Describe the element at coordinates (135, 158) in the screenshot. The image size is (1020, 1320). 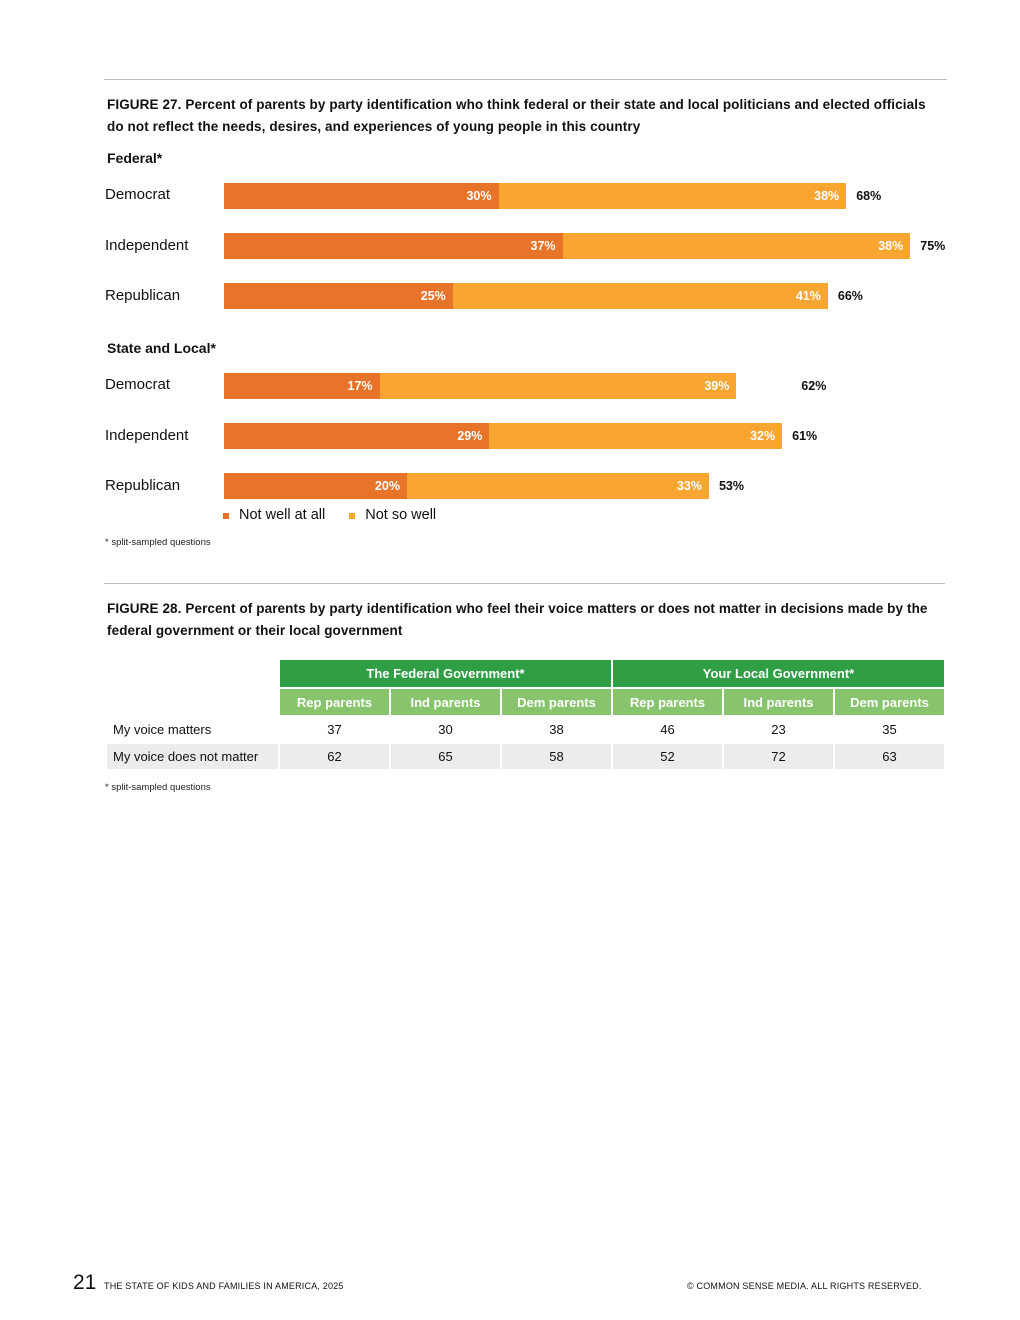
I see `federal-section-title: Federal*` at that location.